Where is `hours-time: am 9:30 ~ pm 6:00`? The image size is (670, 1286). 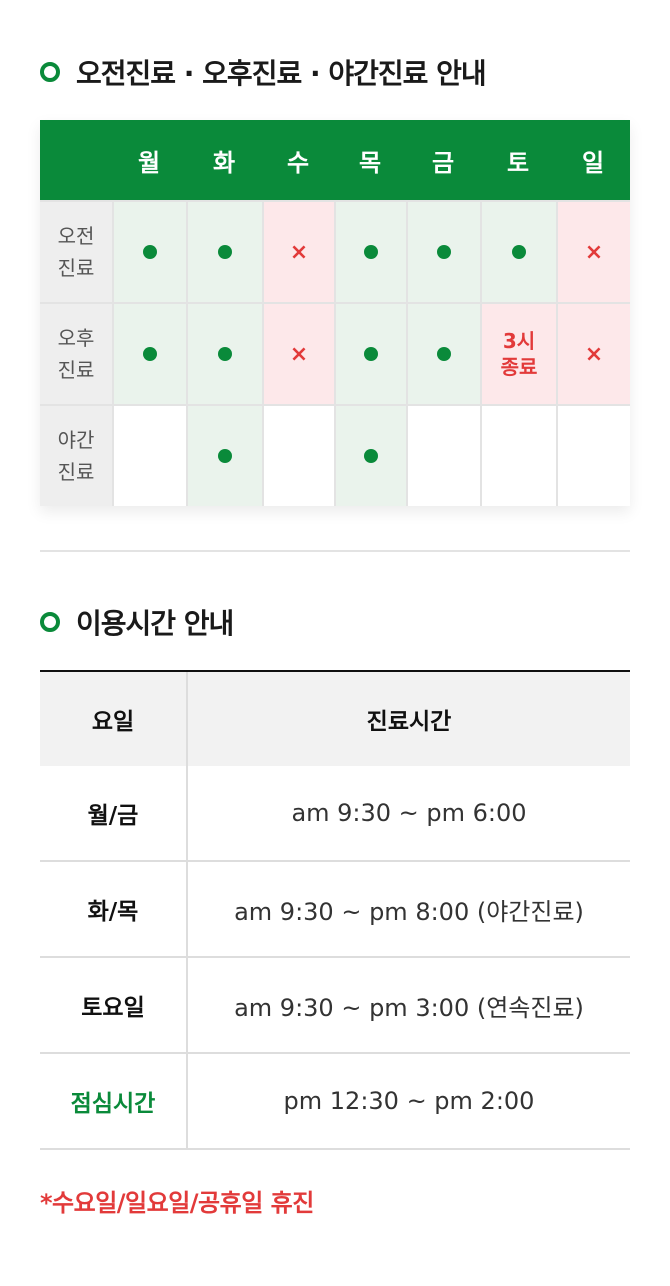 hours-time: am 9:30 ~ pm 6:00 is located at coordinates (409, 813).